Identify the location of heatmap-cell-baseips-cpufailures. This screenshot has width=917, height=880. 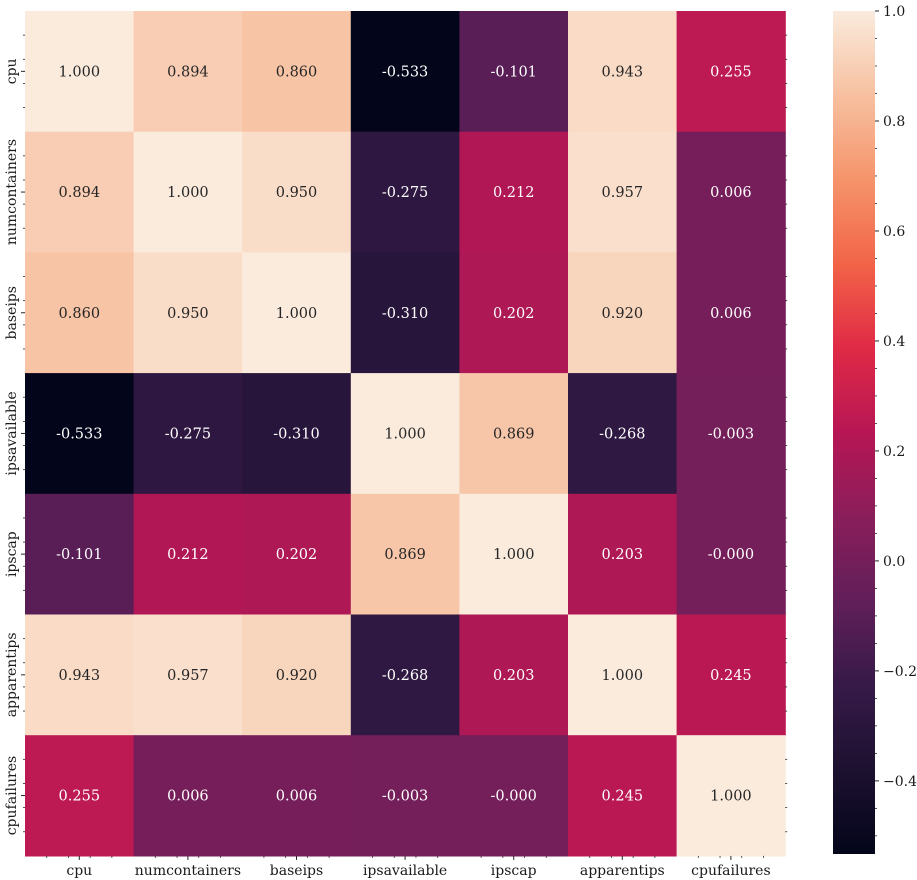
(731, 313).